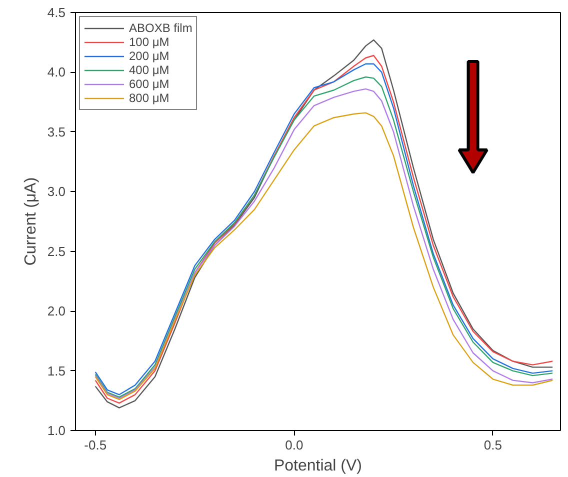 This screenshot has height=477, width=568. I want to click on legend-label: 100 μM, so click(149, 42).